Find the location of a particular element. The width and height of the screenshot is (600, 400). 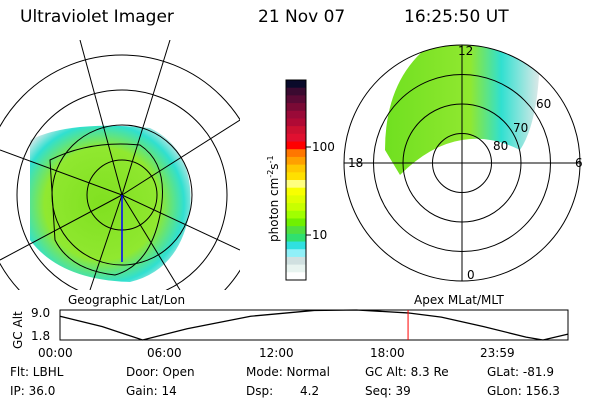

y-tick-1.8: 1.8 is located at coordinates (41, 336).